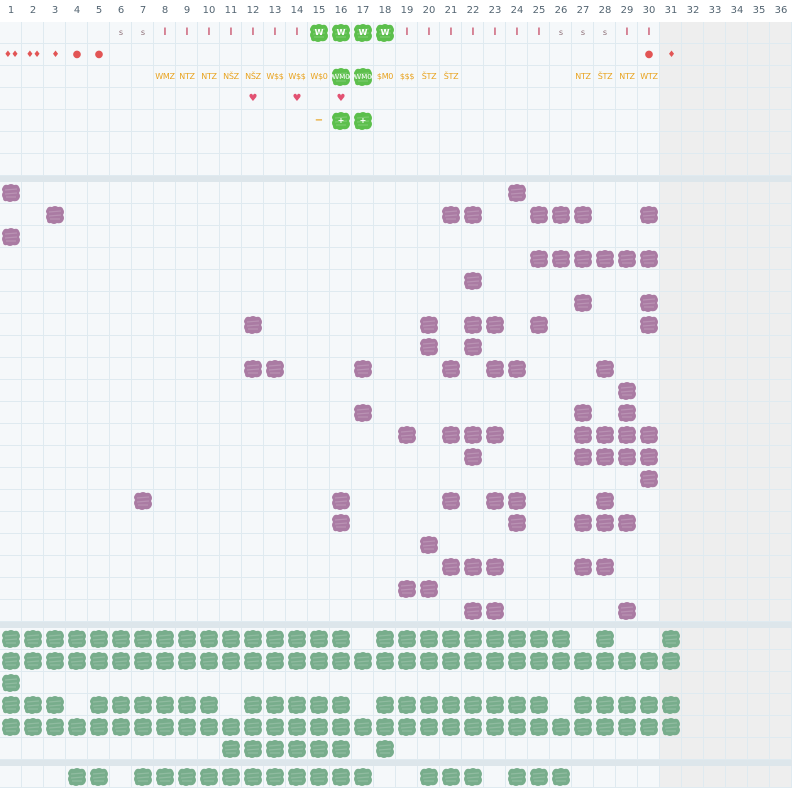 The width and height of the screenshot is (792, 792). What do you see at coordinates (385, 76) in the screenshot?
I see `code-mark: $M0` at bounding box center [385, 76].